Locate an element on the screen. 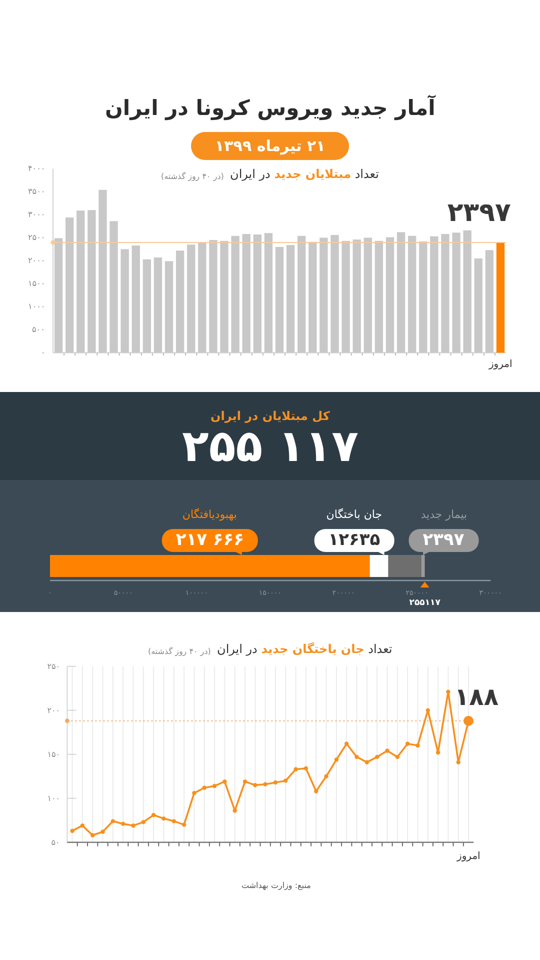  y-tick-label: ۵۰۰ is located at coordinates (38, 329).